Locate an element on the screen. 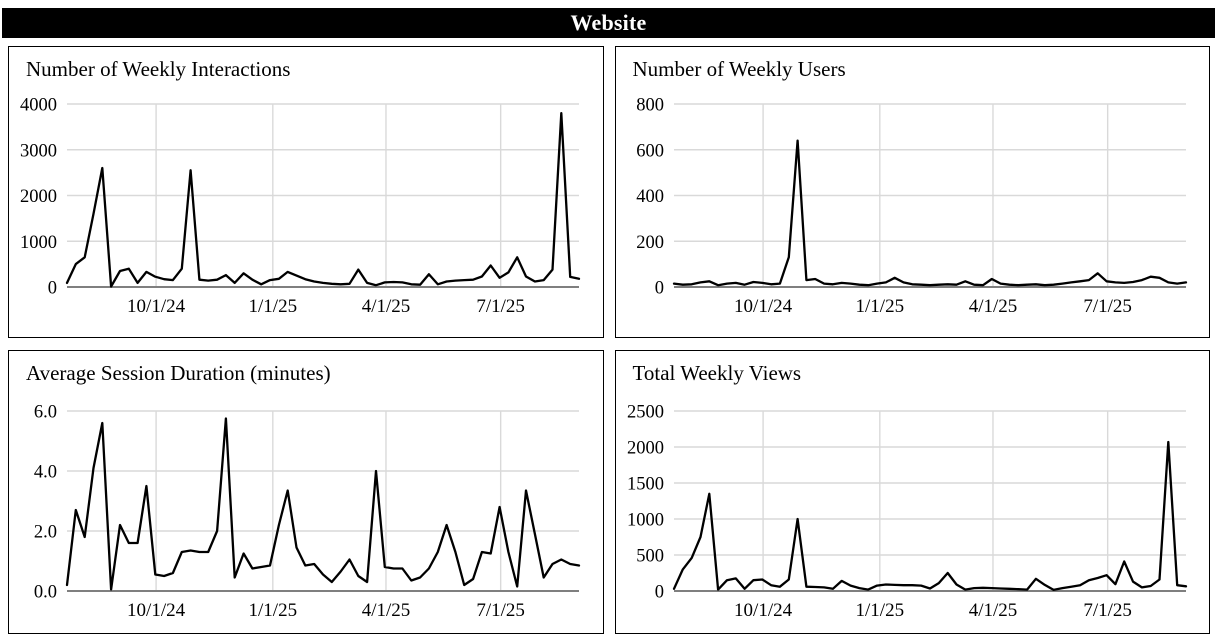  y-tick-label: 600 is located at coordinates (650, 151).